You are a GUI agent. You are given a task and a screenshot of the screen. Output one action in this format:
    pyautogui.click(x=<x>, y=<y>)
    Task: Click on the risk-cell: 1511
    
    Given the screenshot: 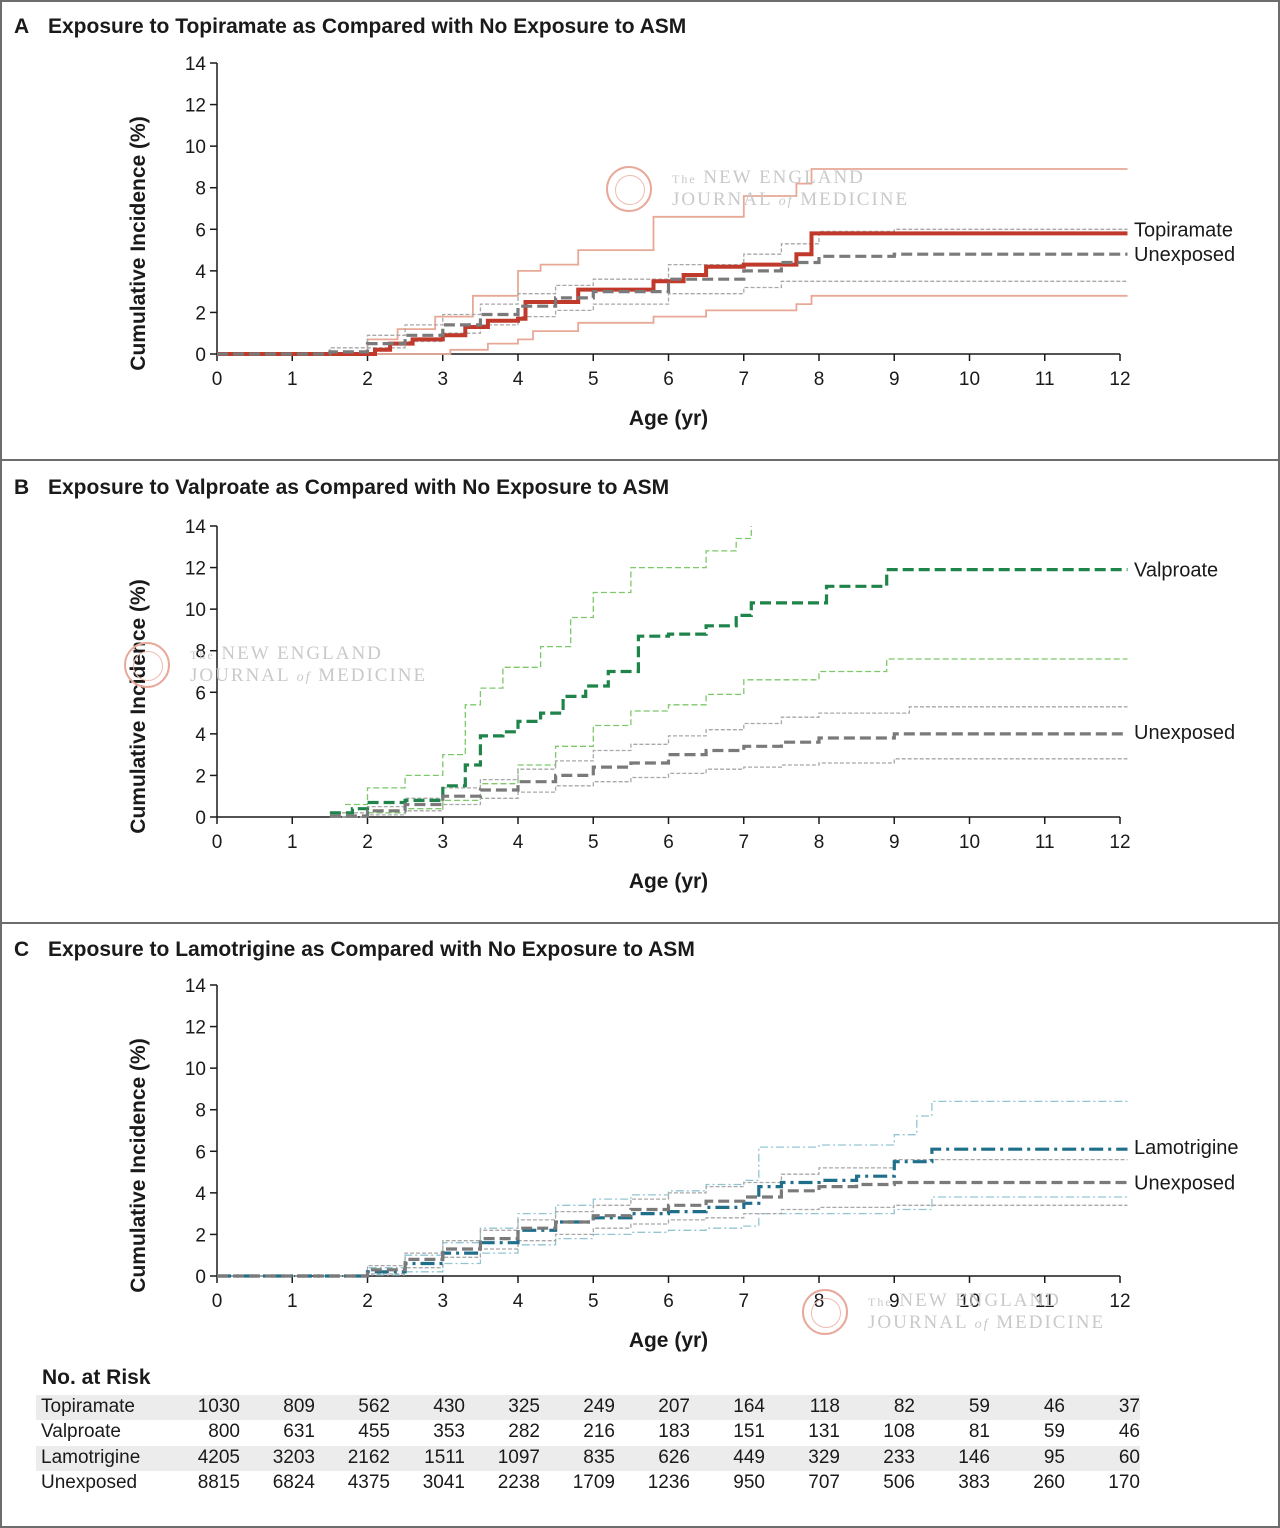 What is the action you would take?
    pyautogui.click(x=444, y=1457)
    